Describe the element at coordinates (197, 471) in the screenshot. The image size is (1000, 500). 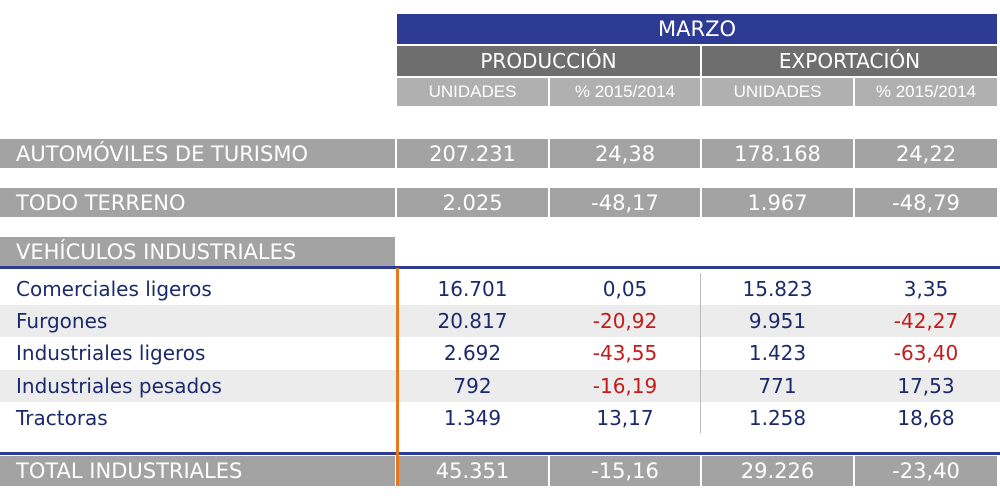
I see `row-label: TOTAL INDUSTRIALES` at that location.